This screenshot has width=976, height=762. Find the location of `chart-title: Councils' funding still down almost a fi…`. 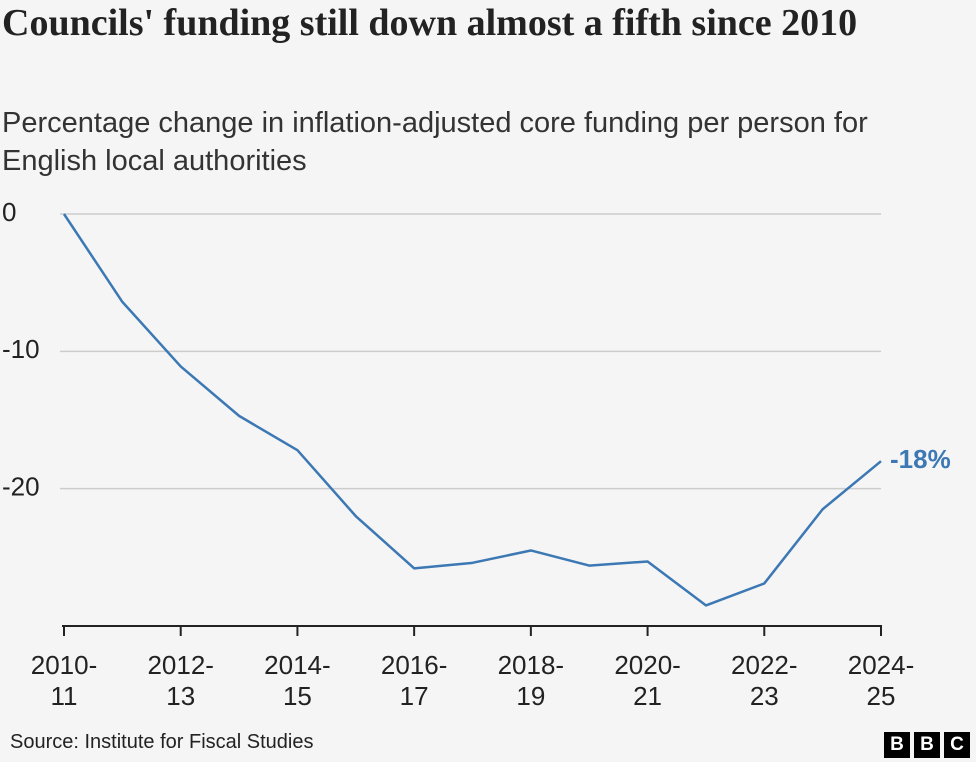

chart-title: Councils' funding still down almost a fi… is located at coordinates (430, 23).